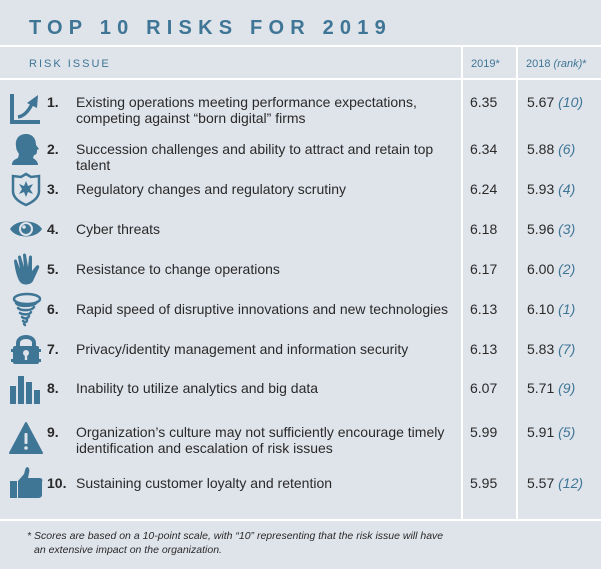 The height and width of the screenshot is (569, 601). I want to click on rank-2018: (12), so click(571, 483).